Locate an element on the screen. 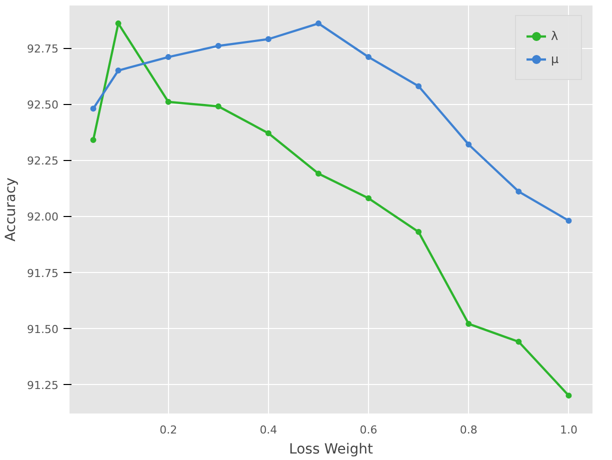  x-tick-label: 1.0 is located at coordinates (569, 430).